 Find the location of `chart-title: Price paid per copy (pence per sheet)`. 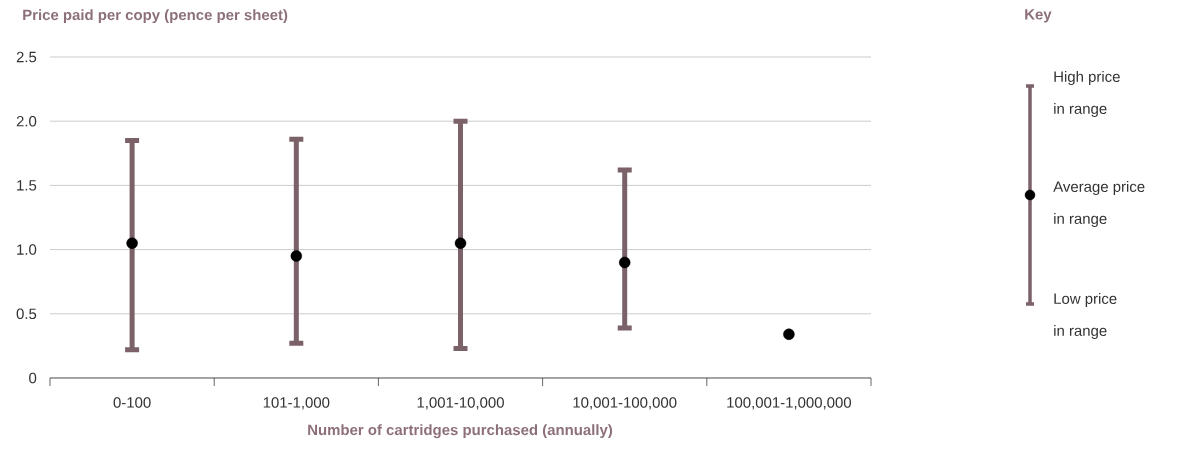

chart-title: Price paid per copy (pence per sheet) is located at coordinates (155, 16).